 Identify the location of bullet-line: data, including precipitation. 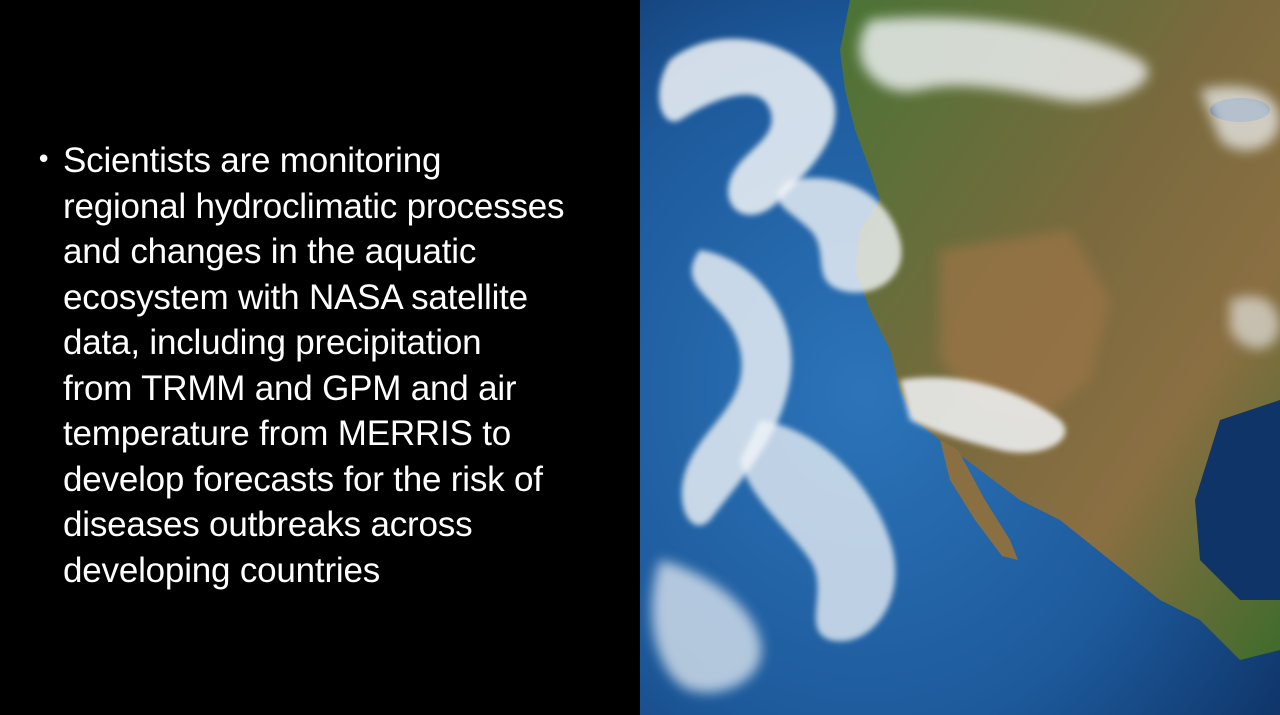
(272, 342).